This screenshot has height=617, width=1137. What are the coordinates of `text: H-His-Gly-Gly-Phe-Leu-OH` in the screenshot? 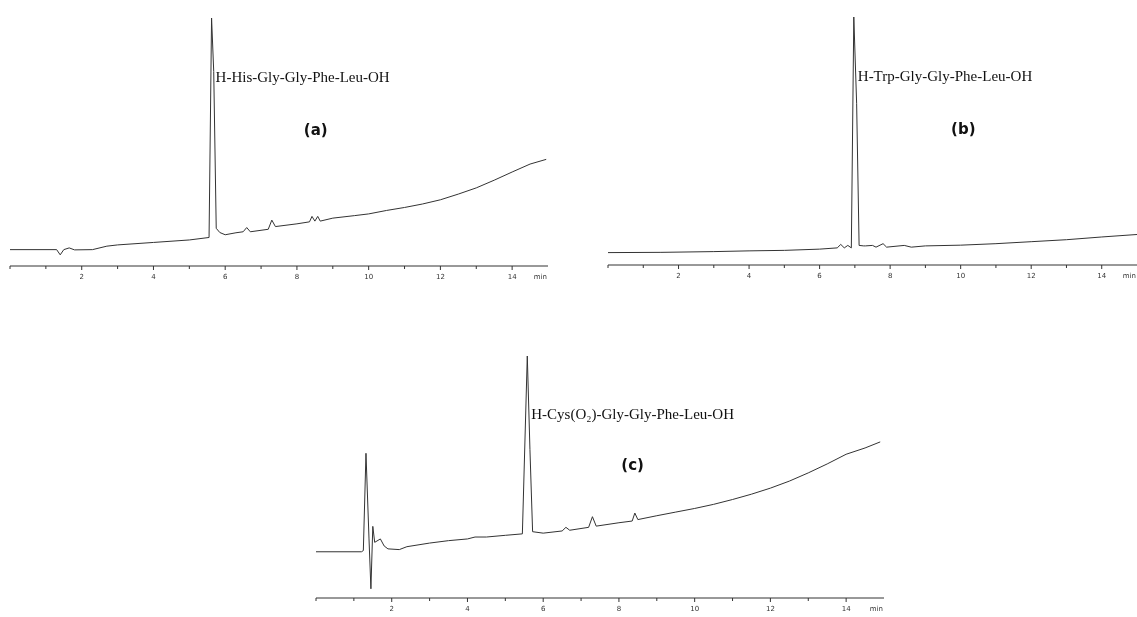 It's located at (302, 77).